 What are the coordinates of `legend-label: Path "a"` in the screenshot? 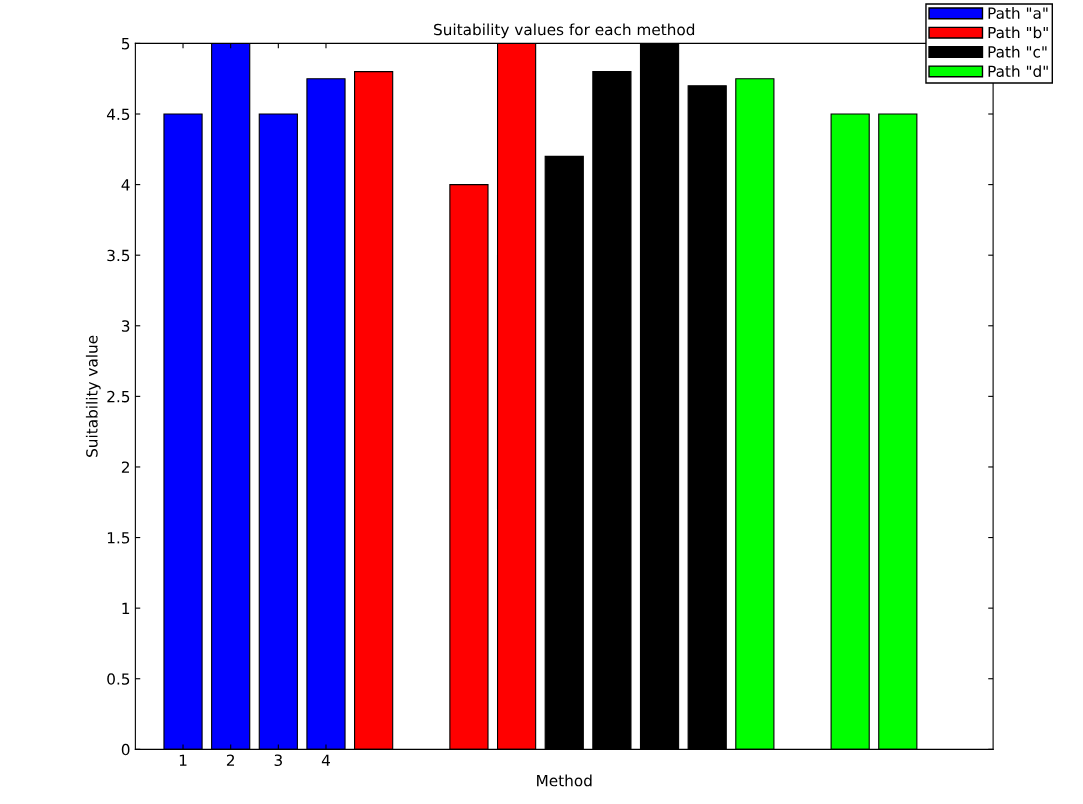 It's located at (1018, 13).